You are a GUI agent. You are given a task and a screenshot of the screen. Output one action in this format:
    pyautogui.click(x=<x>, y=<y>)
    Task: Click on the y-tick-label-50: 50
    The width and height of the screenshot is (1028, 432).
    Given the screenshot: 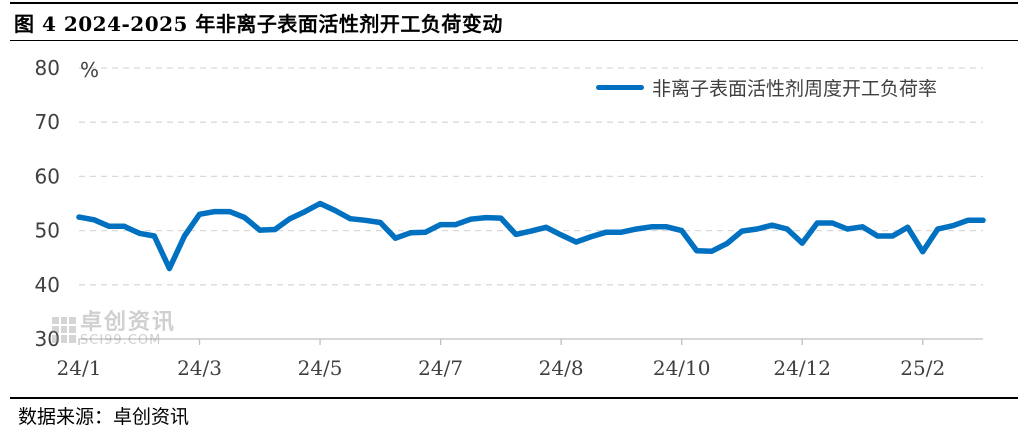 What is the action you would take?
    pyautogui.click(x=47, y=231)
    